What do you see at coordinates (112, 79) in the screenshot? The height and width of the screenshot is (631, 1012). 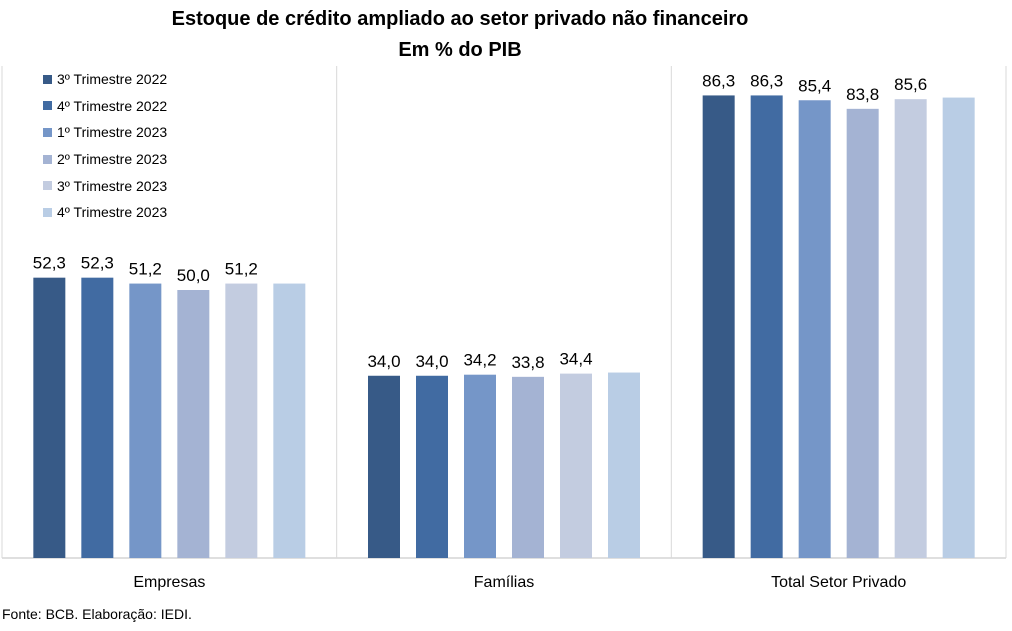 I see `legend-label: 3º Trimestre 2022` at bounding box center [112, 79].